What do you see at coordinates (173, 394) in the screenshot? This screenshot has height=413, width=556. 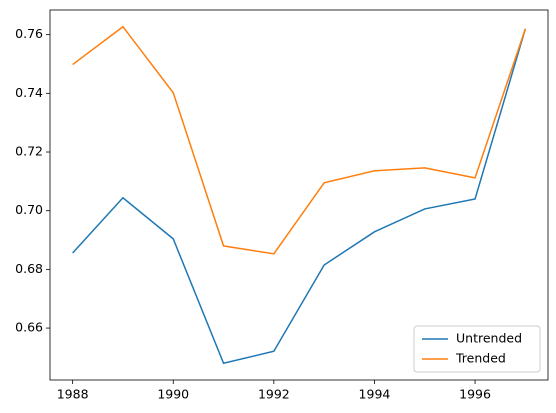 I see `x-tick-label: 1990` at bounding box center [173, 394].